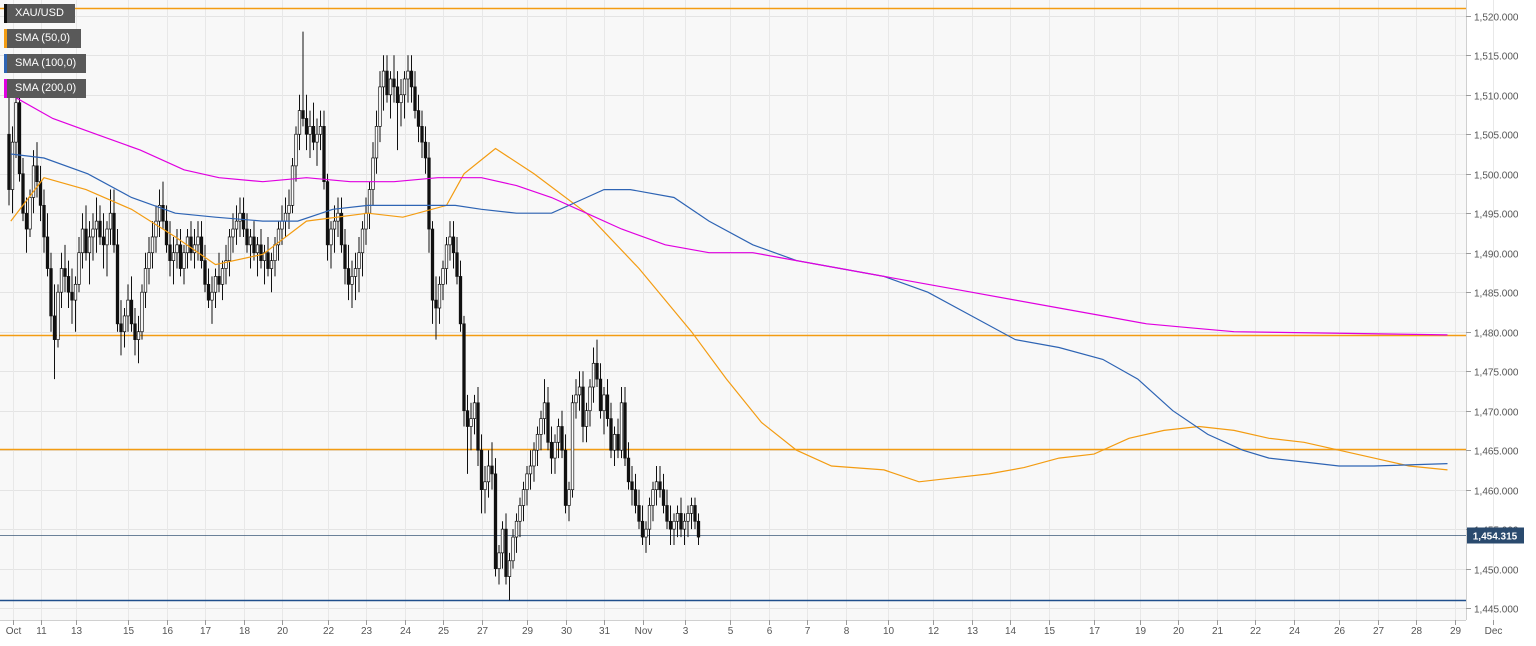  I want to click on x-tick-label: 6, so click(770, 631).